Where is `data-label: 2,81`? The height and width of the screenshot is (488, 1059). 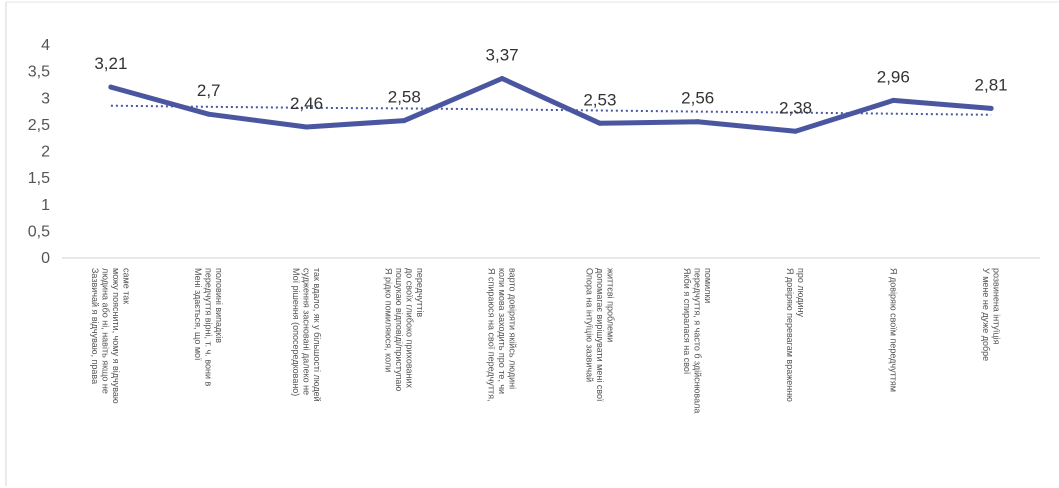 data-label: 2,81 is located at coordinates (991, 84).